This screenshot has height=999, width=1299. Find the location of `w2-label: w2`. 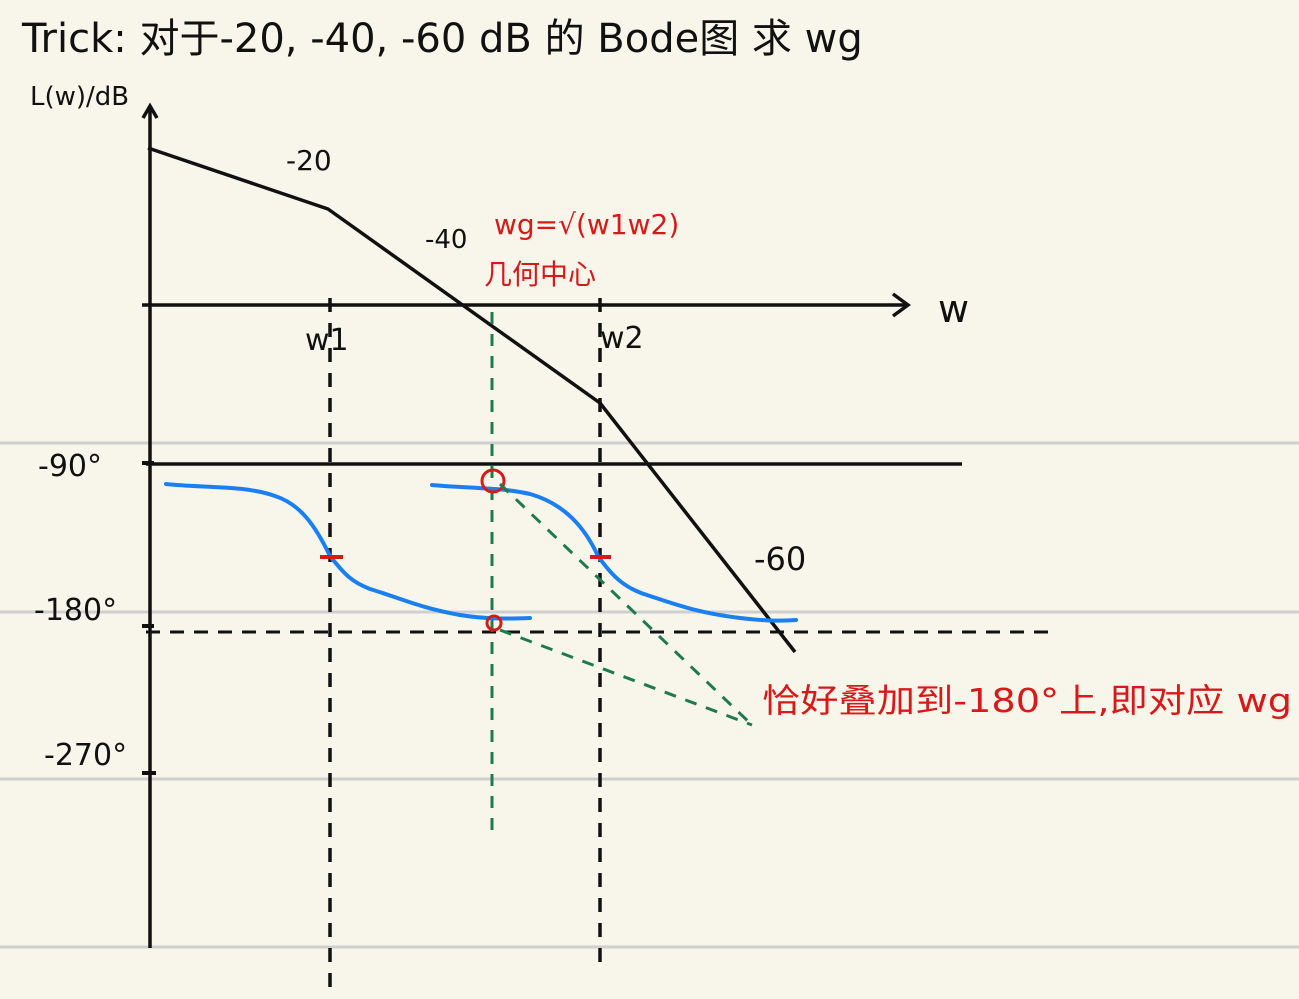

w2-label: w2 is located at coordinates (622, 338).